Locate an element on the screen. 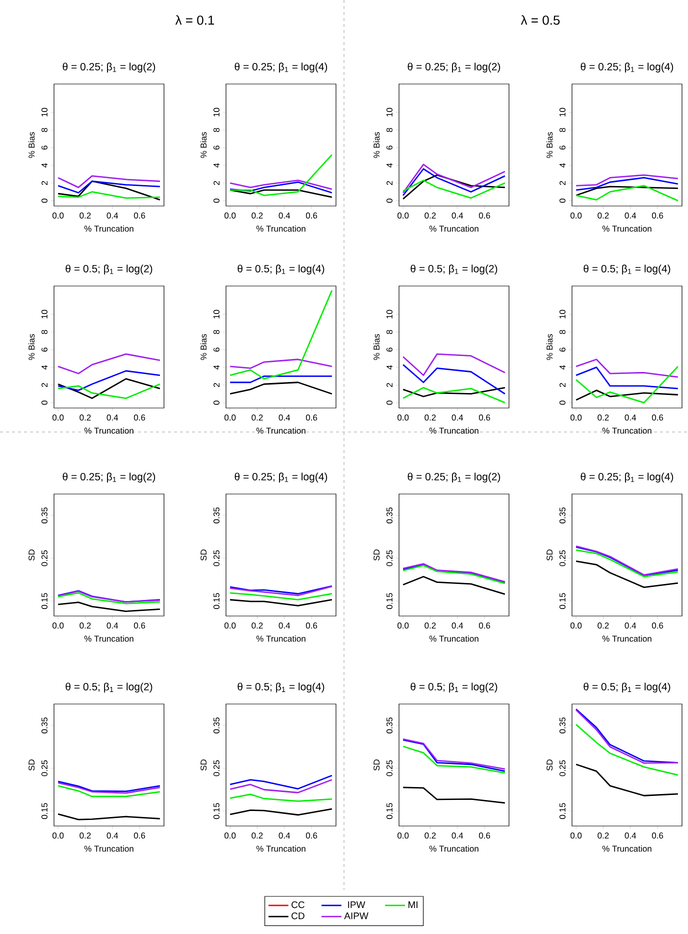  chart-title: θ = 0.5; β$_{1}$ = log(2) is located at coordinates (109, 687).